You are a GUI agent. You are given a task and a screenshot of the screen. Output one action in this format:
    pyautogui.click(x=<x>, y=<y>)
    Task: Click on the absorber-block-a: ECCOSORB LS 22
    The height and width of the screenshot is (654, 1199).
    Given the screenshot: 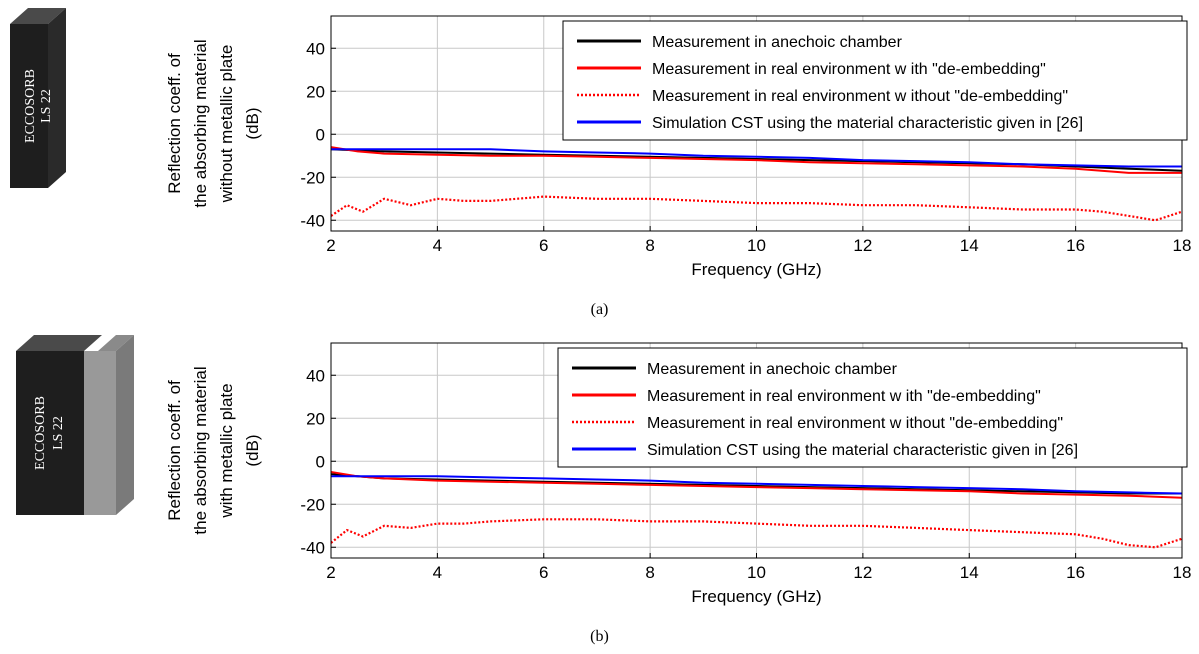 What is the action you would take?
    pyautogui.click(x=38, y=98)
    